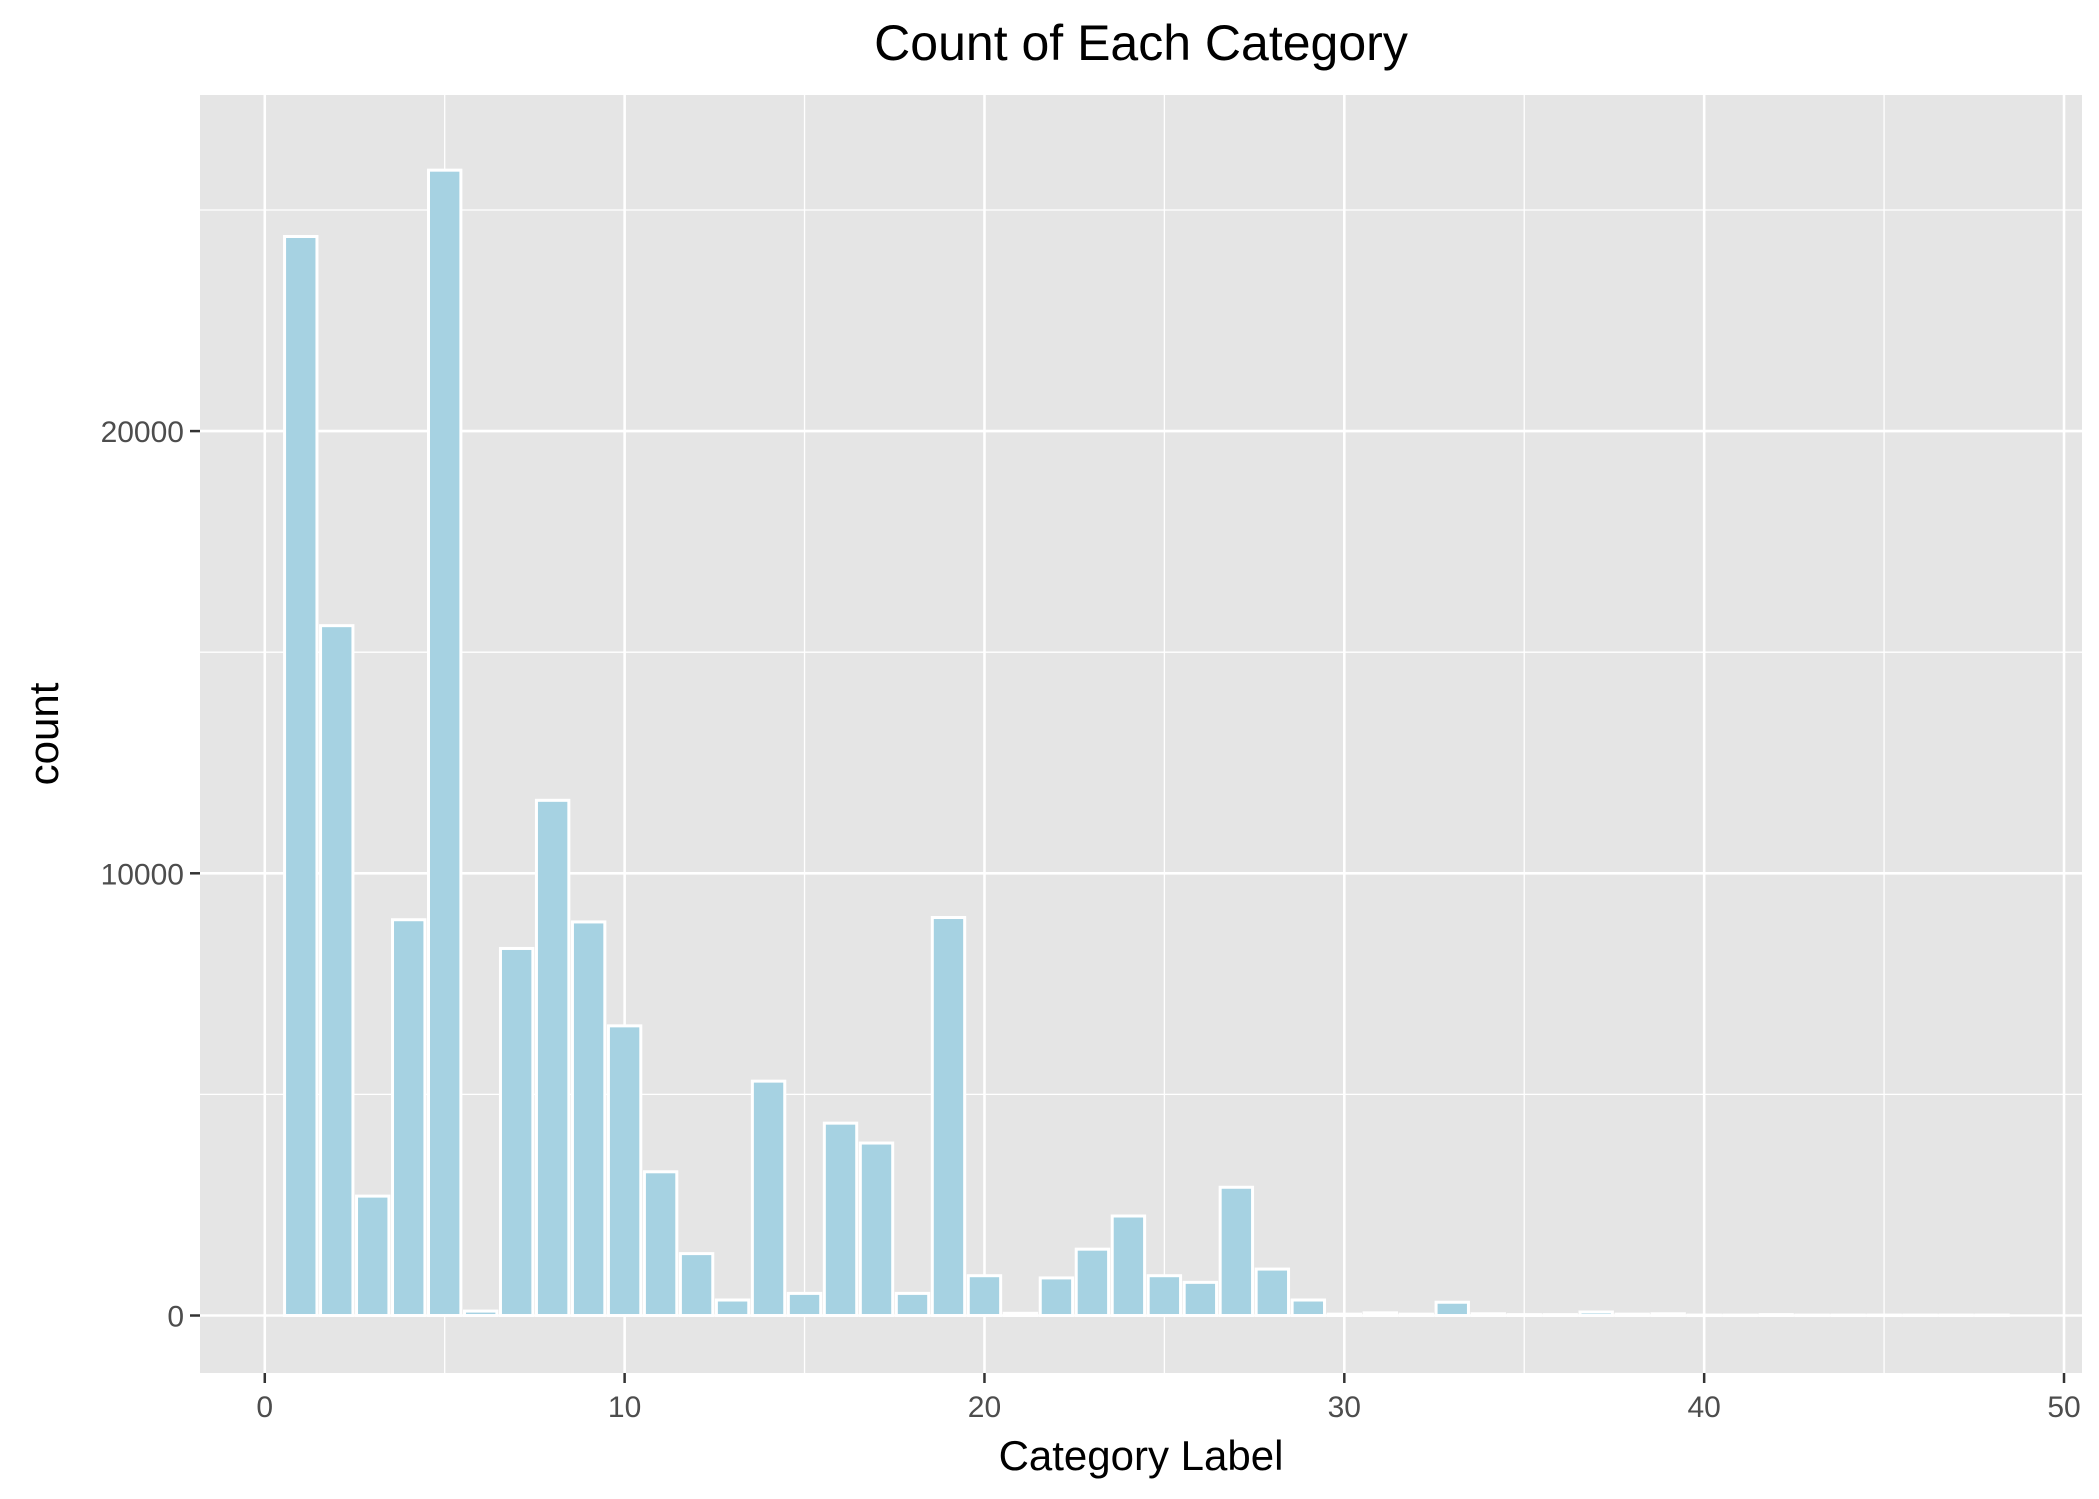 The image size is (2099, 1499). Describe the element at coordinates (1141, 43) in the screenshot. I see `chart-title: Count of Each Category` at that location.